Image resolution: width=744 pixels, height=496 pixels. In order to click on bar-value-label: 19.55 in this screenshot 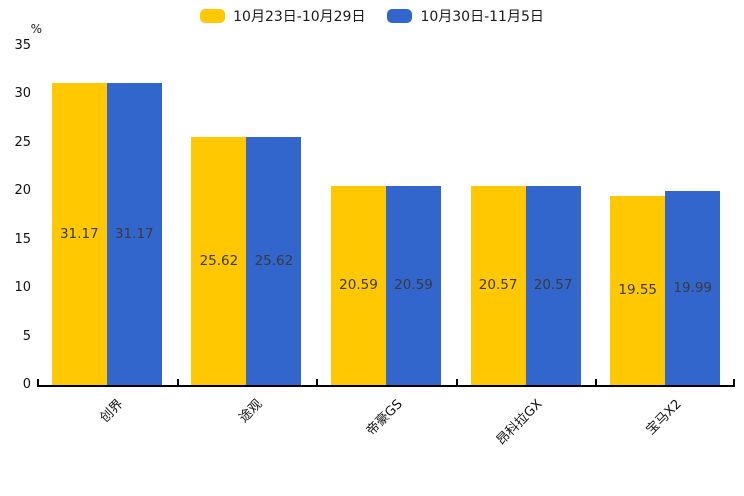, I will do `click(638, 290)`.